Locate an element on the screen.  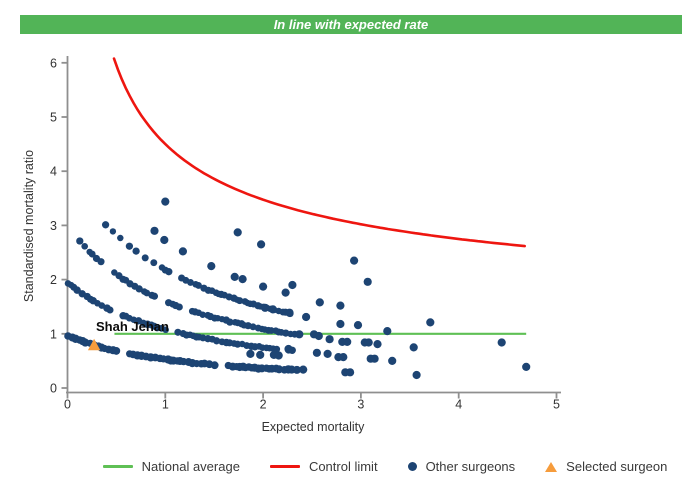
other-surgeons-dot-icon is located at coordinates (412, 466).